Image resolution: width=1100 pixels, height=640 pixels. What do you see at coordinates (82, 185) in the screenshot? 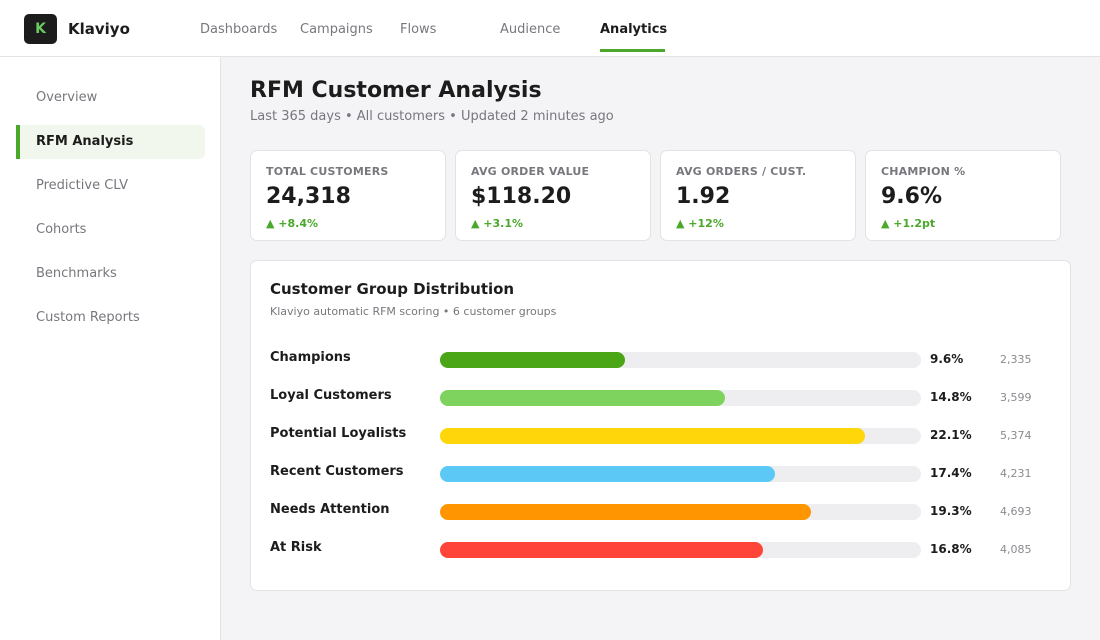
I see `sidebar-item-predictive-clv: Predictive CLV` at bounding box center [82, 185].